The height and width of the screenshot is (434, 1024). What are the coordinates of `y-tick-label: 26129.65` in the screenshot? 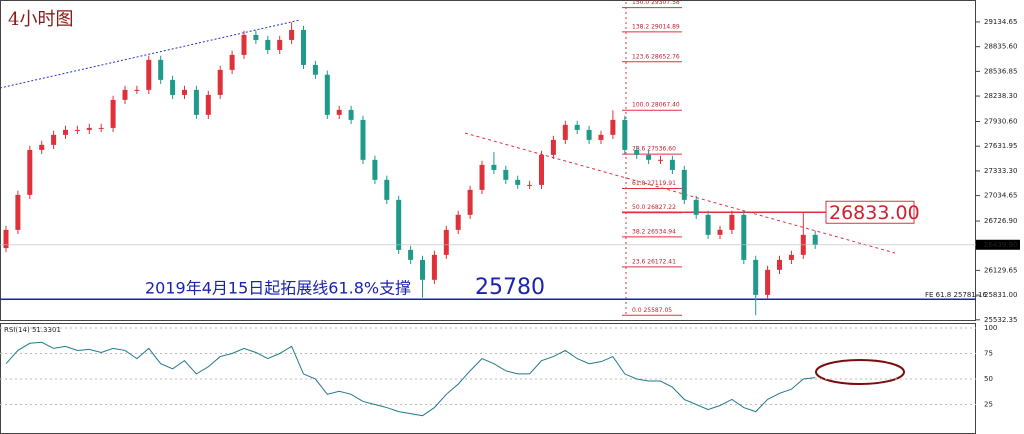 It's located at (1000, 270).